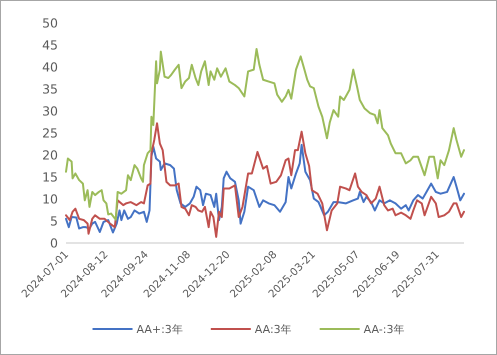 The image size is (497, 355). Describe the element at coordinates (50, 45) in the screenshot. I see `y-tick-label: 45` at that location.